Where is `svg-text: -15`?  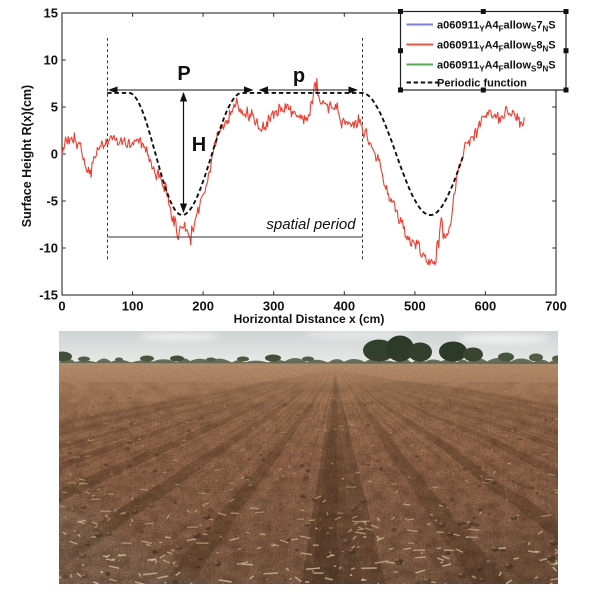 svg-text: -15 is located at coordinates (48, 295).